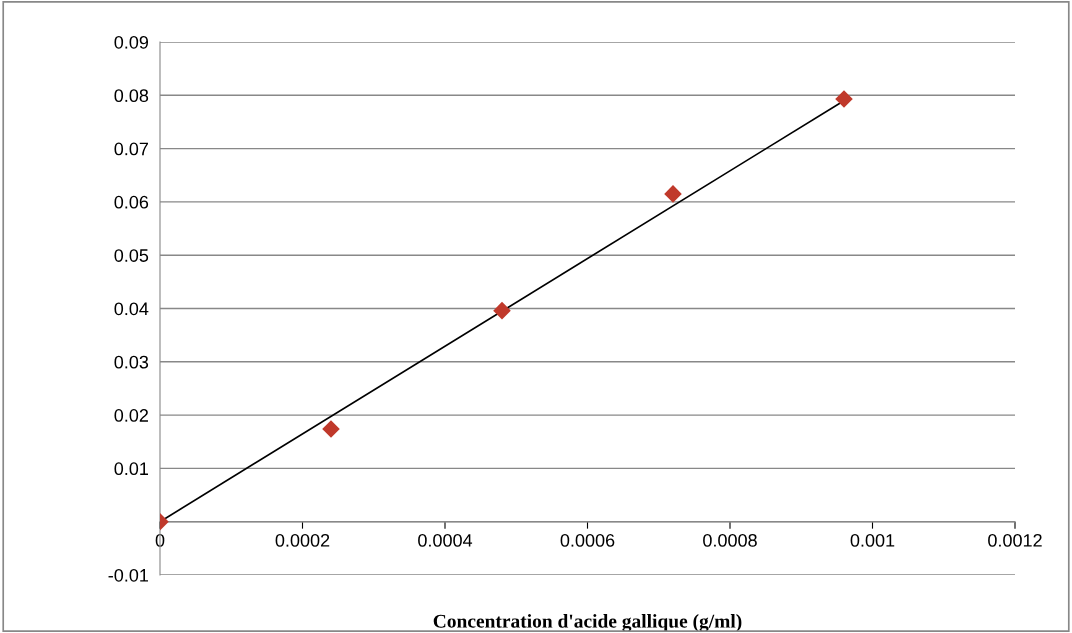 Image resolution: width=1072 pixels, height=633 pixels. What do you see at coordinates (872, 540) in the screenshot?
I see `x-tick-label: 0.001` at bounding box center [872, 540].